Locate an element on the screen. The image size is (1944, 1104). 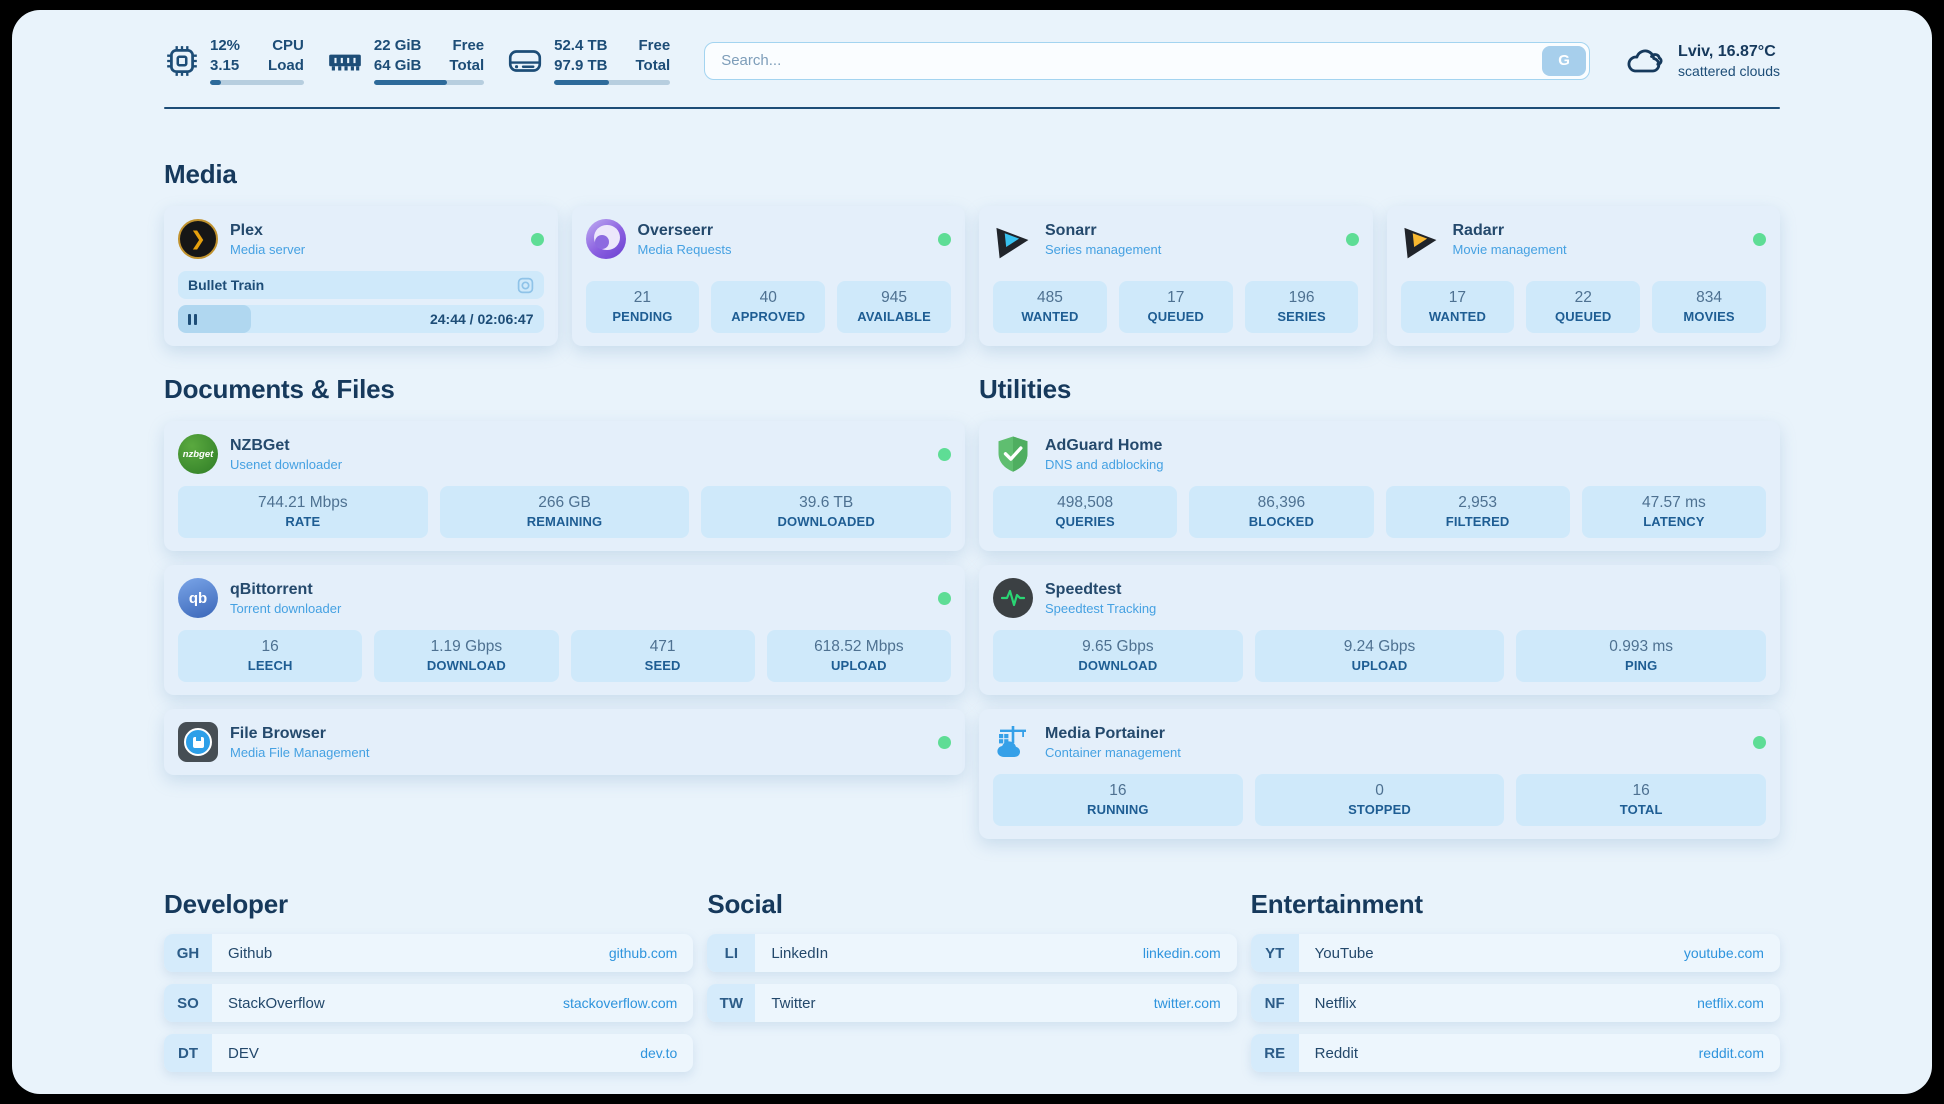
search-bar: G is located at coordinates (1147, 60).